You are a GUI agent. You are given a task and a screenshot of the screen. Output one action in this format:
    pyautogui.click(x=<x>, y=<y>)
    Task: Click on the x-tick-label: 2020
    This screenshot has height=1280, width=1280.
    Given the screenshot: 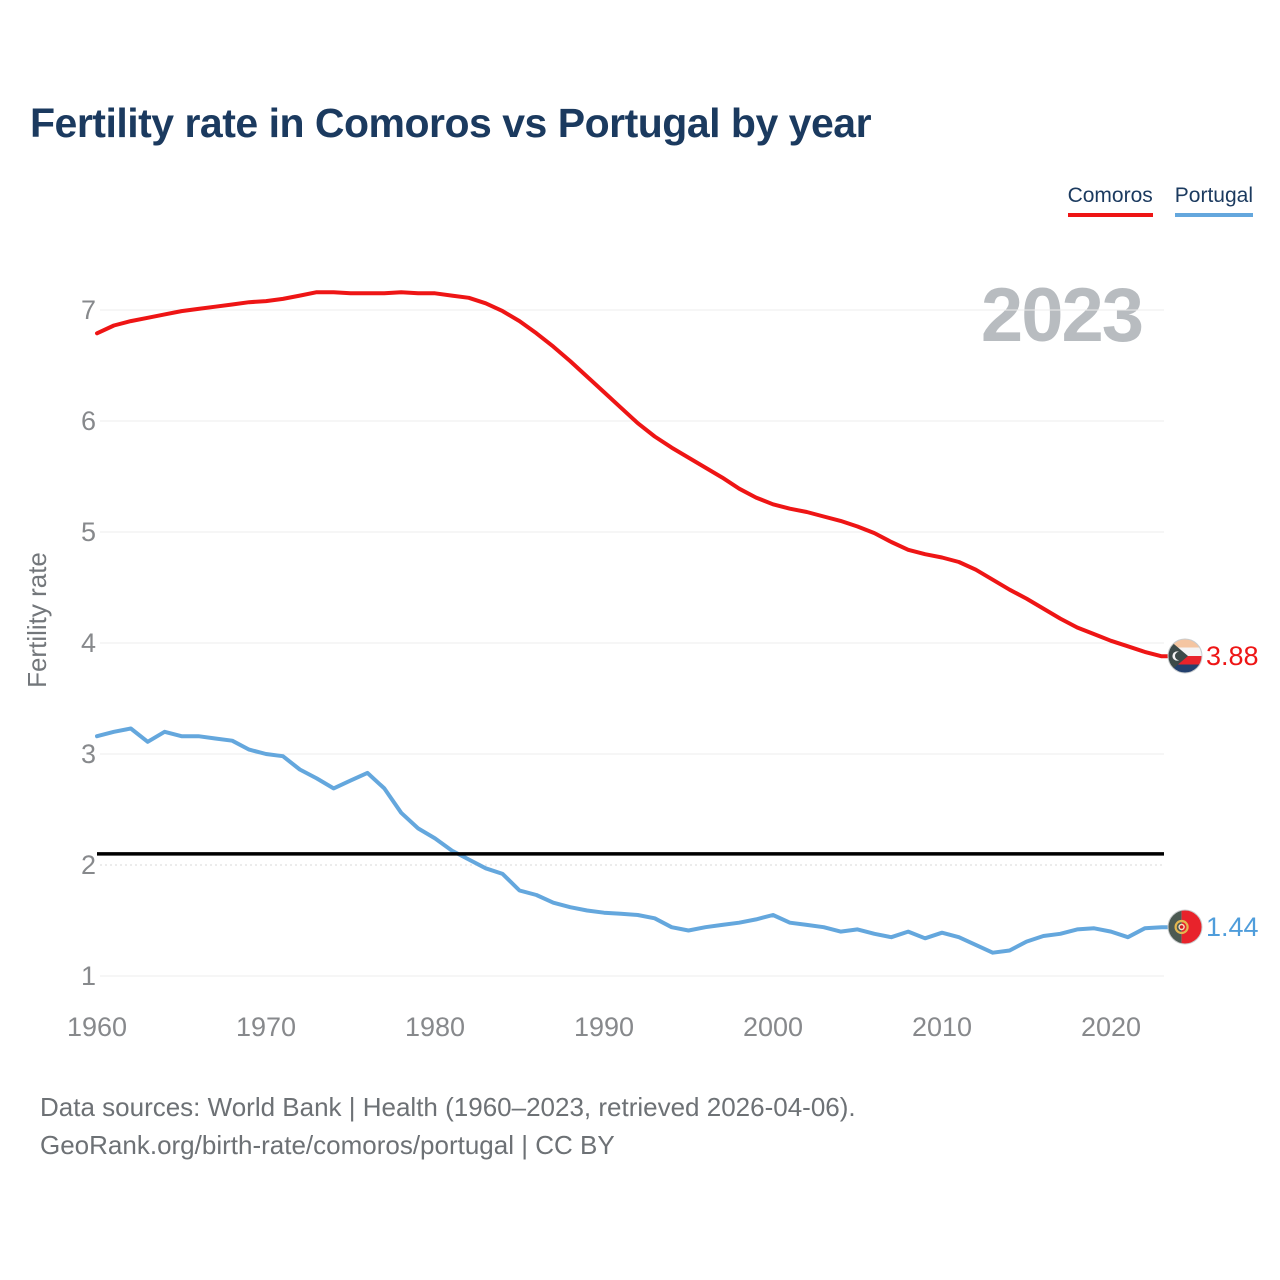 What is the action you would take?
    pyautogui.click(x=1111, y=1027)
    